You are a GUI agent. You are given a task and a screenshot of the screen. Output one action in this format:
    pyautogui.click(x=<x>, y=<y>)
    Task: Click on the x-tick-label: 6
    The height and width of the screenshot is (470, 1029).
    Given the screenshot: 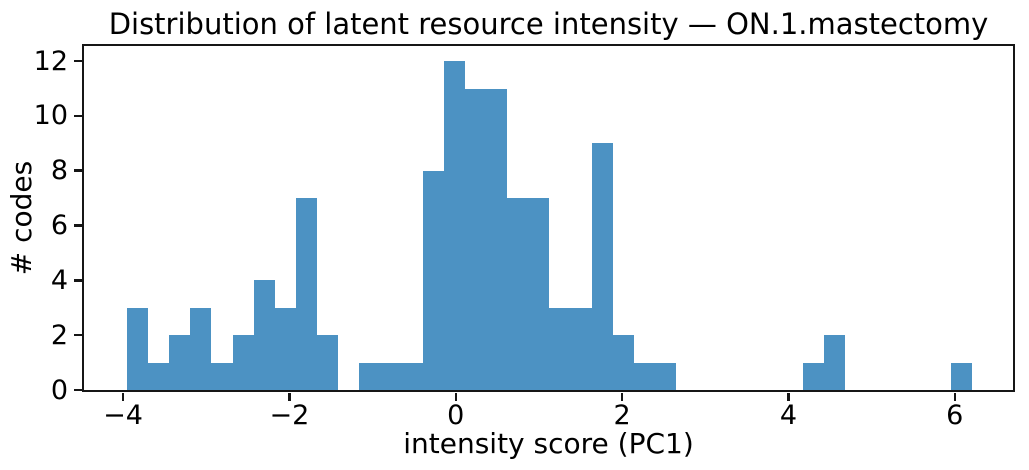 What is the action you would take?
    pyautogui.click(x=955, y=415)
    